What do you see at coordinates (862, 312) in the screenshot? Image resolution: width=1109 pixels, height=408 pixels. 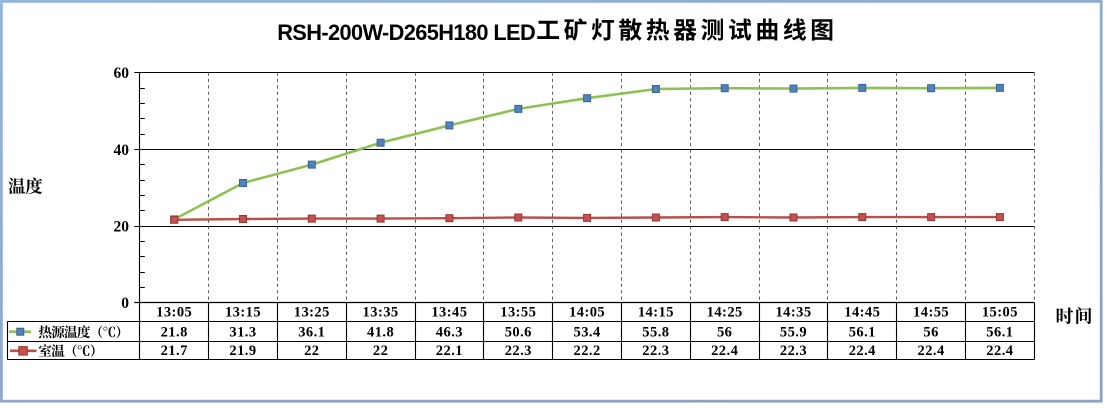 I see `svg-text: 14:45` at bounding box center [862, 312].